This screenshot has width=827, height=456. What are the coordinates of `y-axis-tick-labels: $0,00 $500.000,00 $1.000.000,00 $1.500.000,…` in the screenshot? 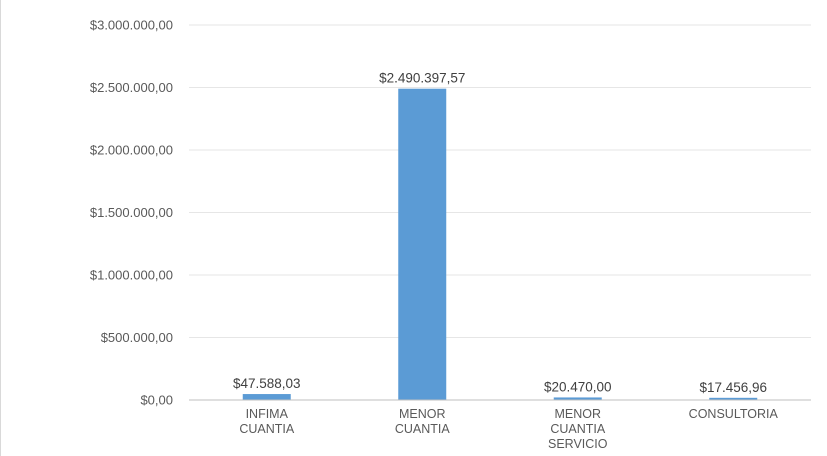 It's located at (131, 213).